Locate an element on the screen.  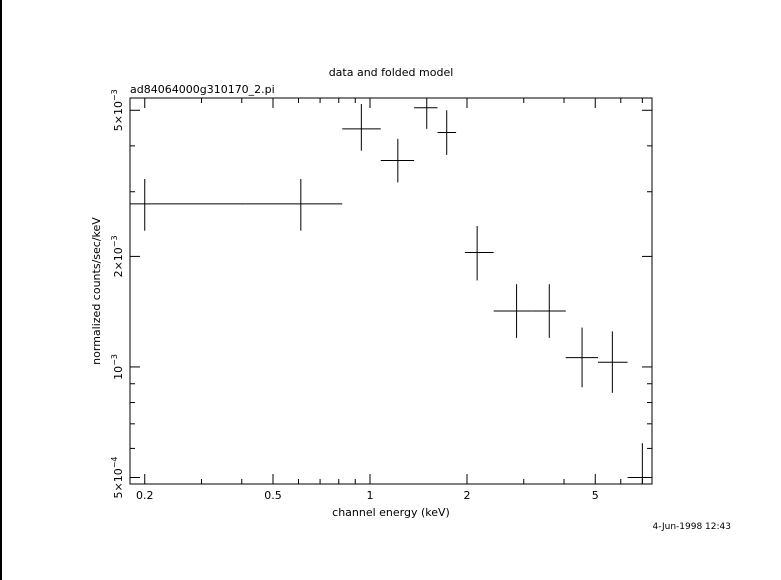
y-tick-label: 10−3 is located at coordinates (117, 367).